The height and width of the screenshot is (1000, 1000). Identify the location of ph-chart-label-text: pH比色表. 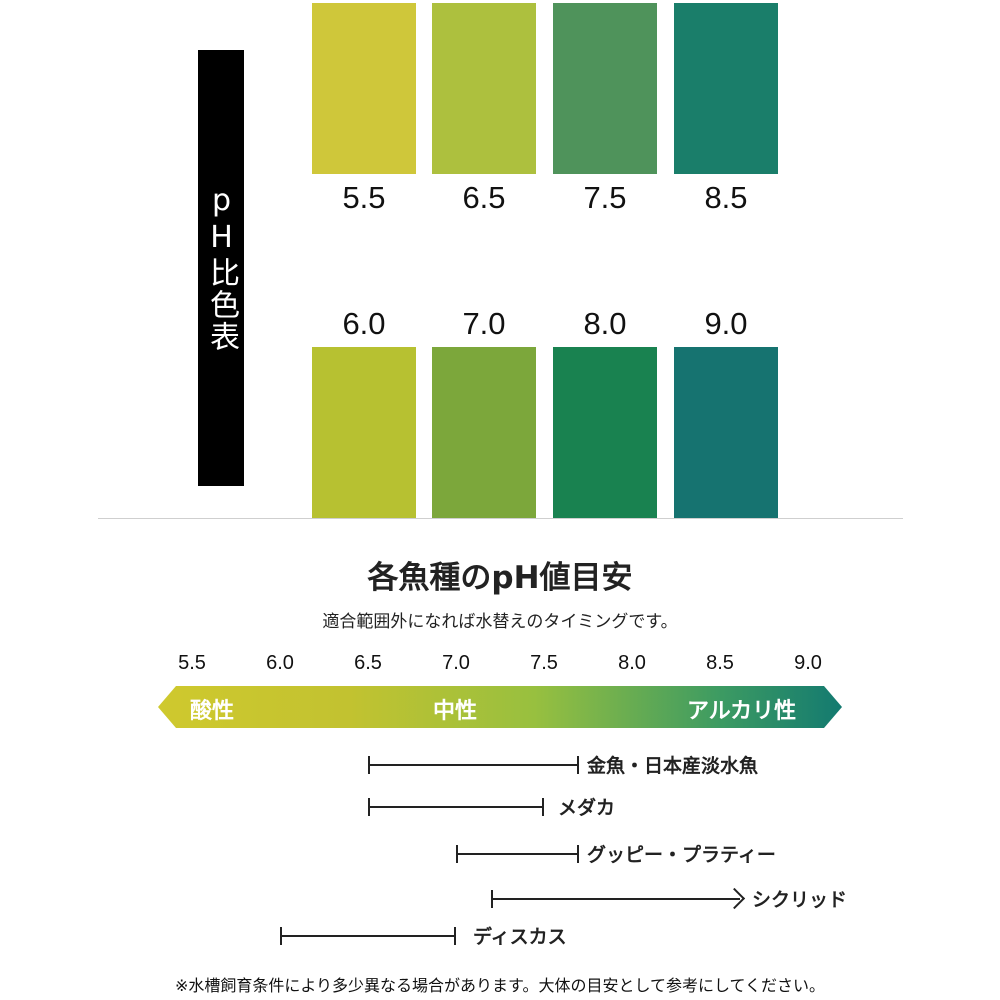
(221, 268).